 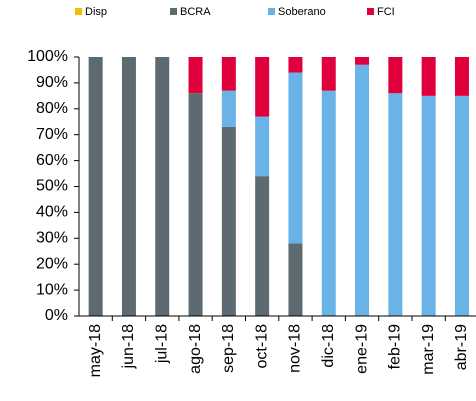 I want to click on x-tick-label: dic-18, so click(x=328, y=346).